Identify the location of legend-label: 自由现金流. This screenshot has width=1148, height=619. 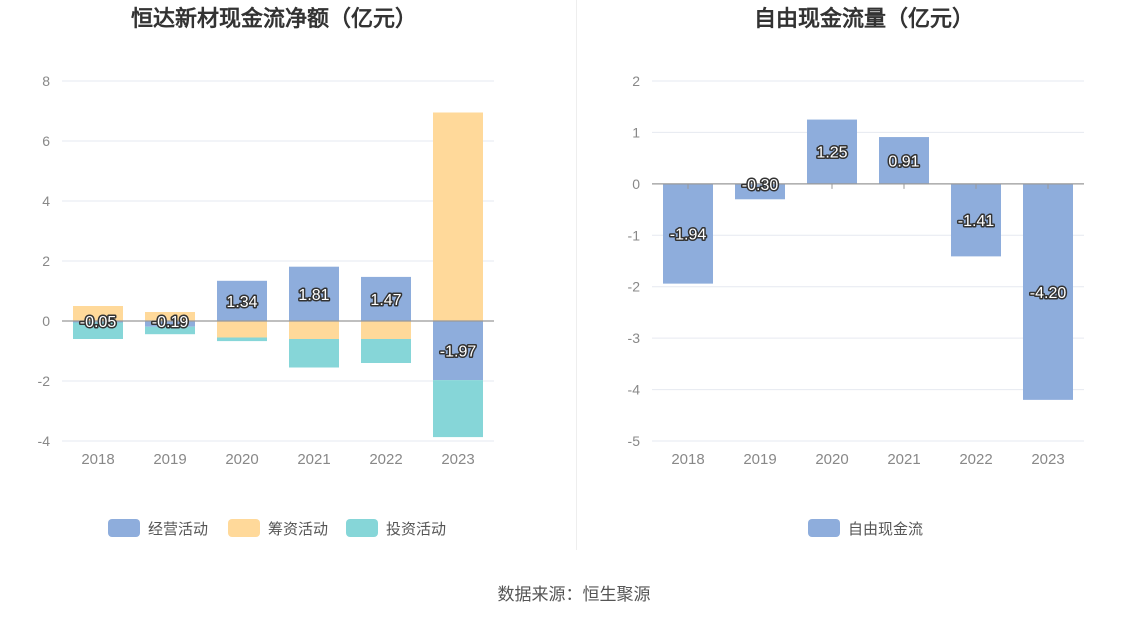
(885, 529).